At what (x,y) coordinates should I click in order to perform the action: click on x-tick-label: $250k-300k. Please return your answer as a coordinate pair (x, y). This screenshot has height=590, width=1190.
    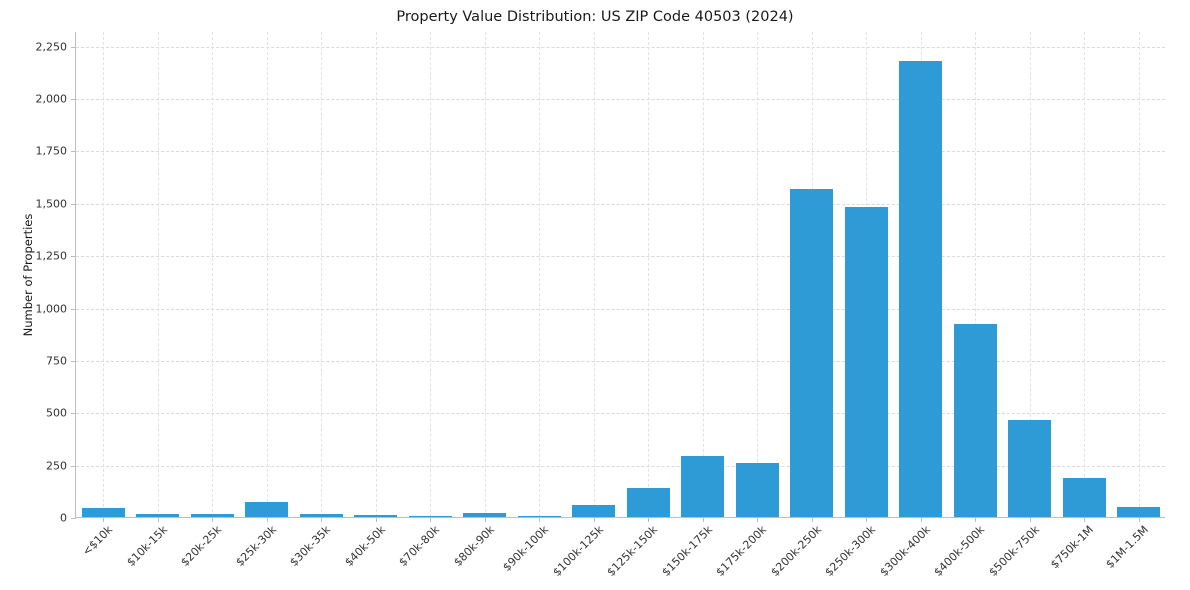
    Looking at the image, I should click on (850, 551).